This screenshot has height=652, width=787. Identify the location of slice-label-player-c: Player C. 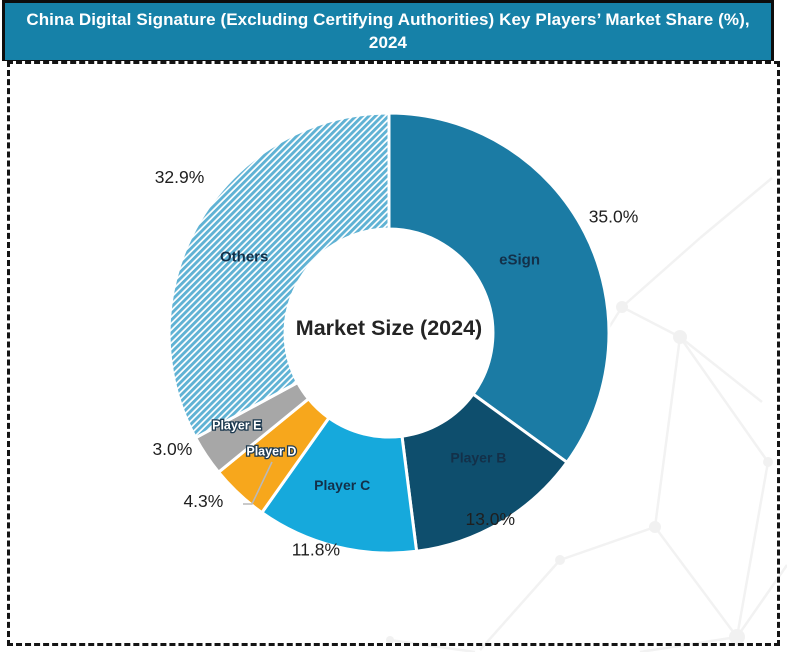
(342, 485).